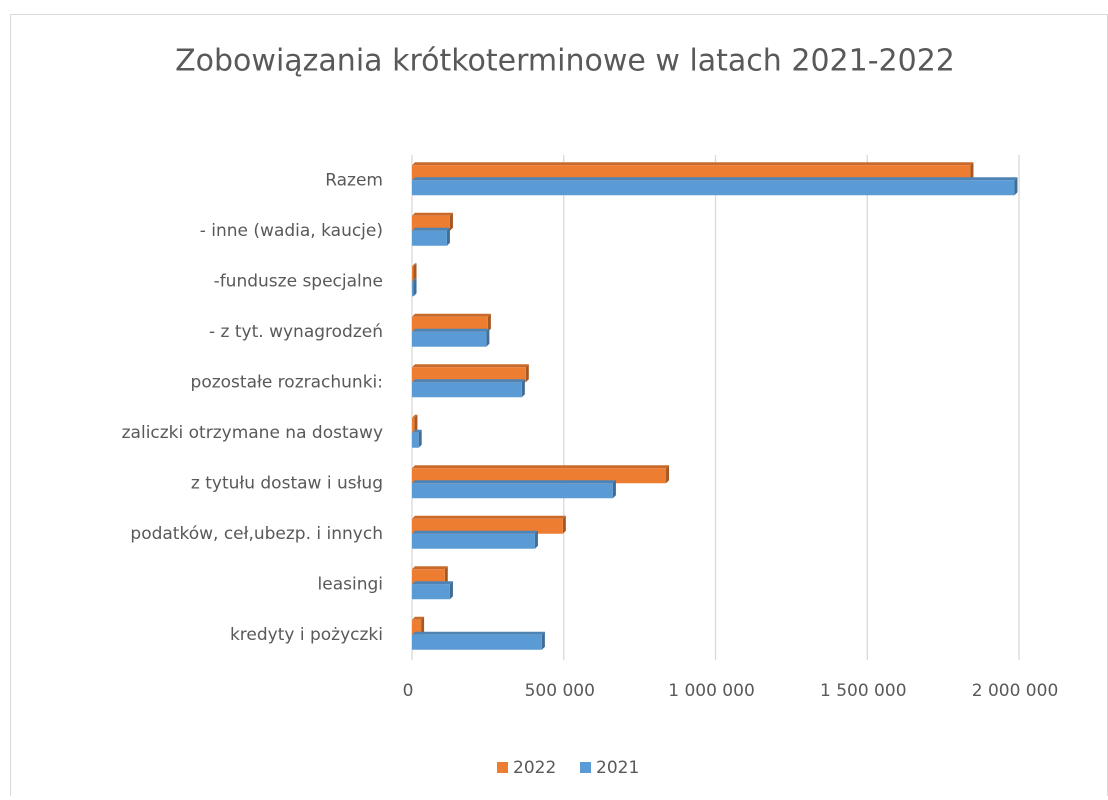 Image resolution: width=1108 pixels, height=800 pixels. I want to click on y-tick-label: podatków, ceł,ubezp. i innych, so click(256, 534).